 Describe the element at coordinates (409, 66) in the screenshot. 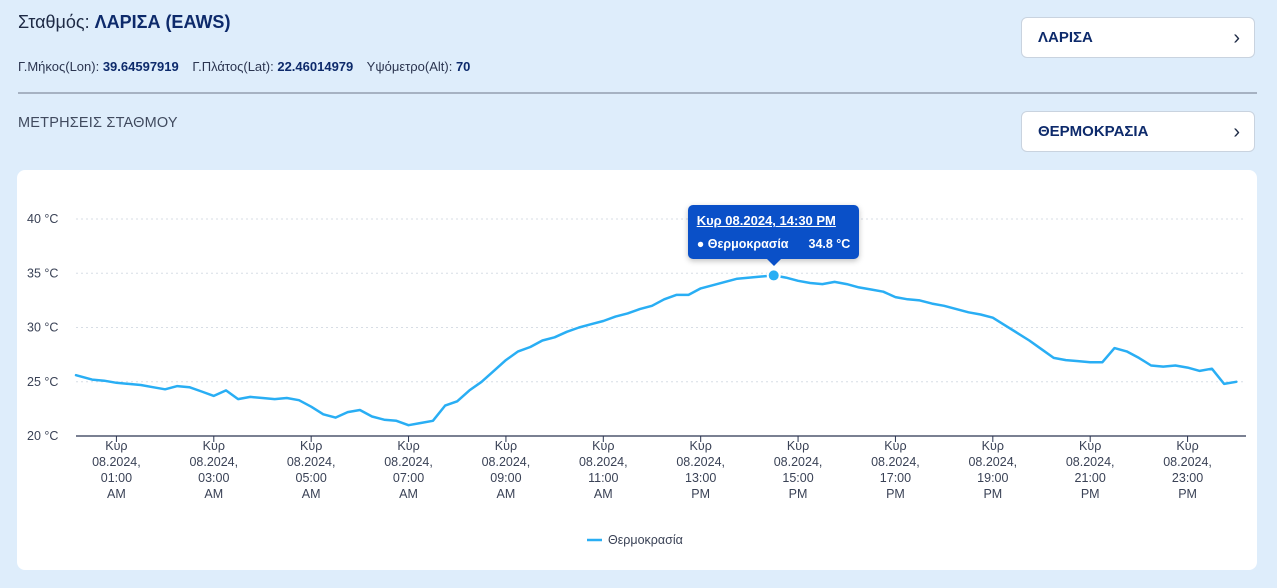

I see `alt-label: Υψόμετρο(Alt):` at that location.